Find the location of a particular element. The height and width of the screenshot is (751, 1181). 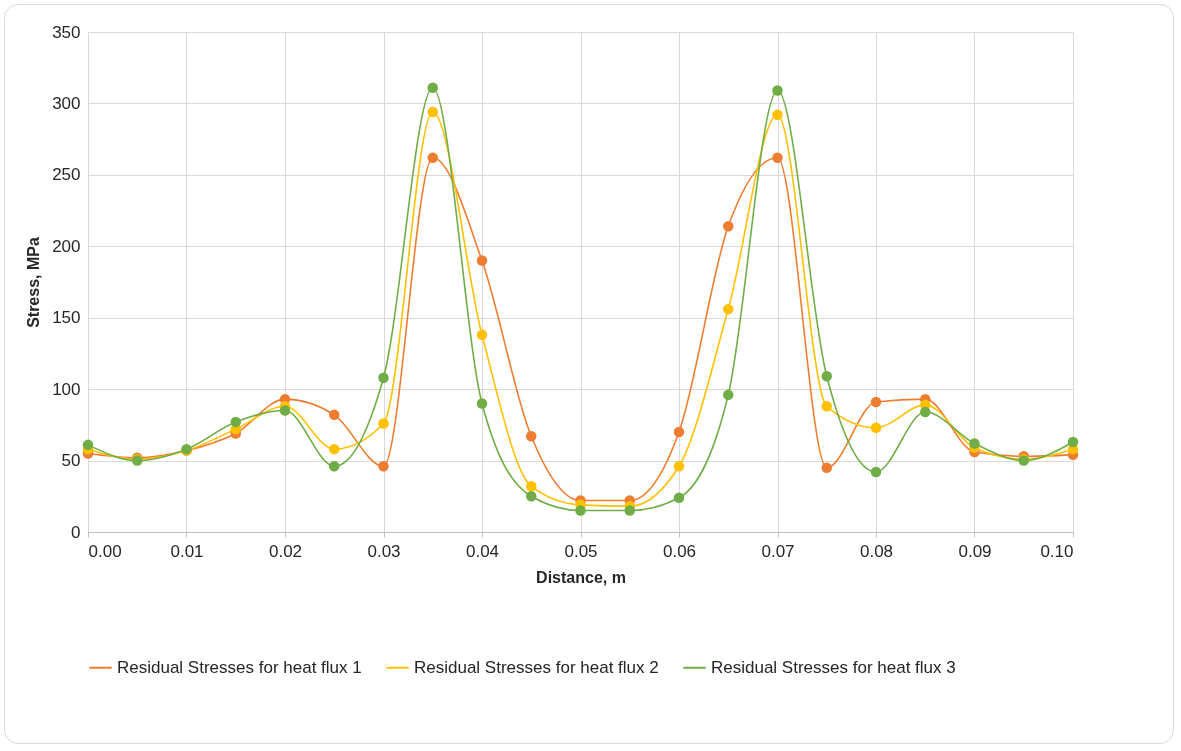

x-tick-label: 0.06 is located at coordinates (679, 551).